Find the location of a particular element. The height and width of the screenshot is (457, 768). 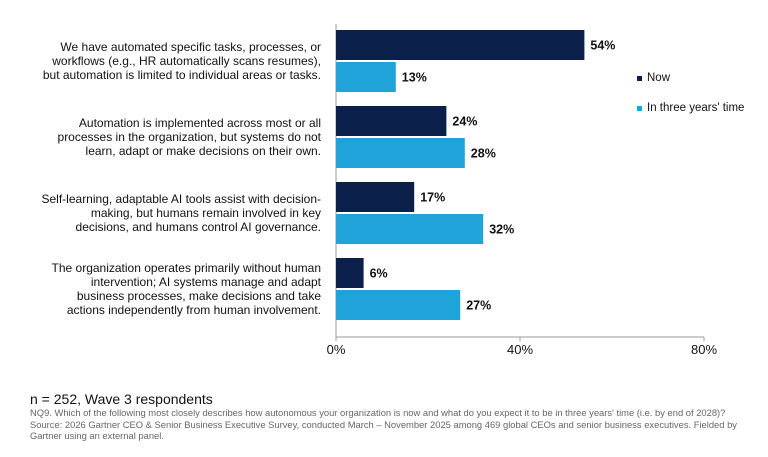

legend-label: Now is located at coordinates (659, 78).